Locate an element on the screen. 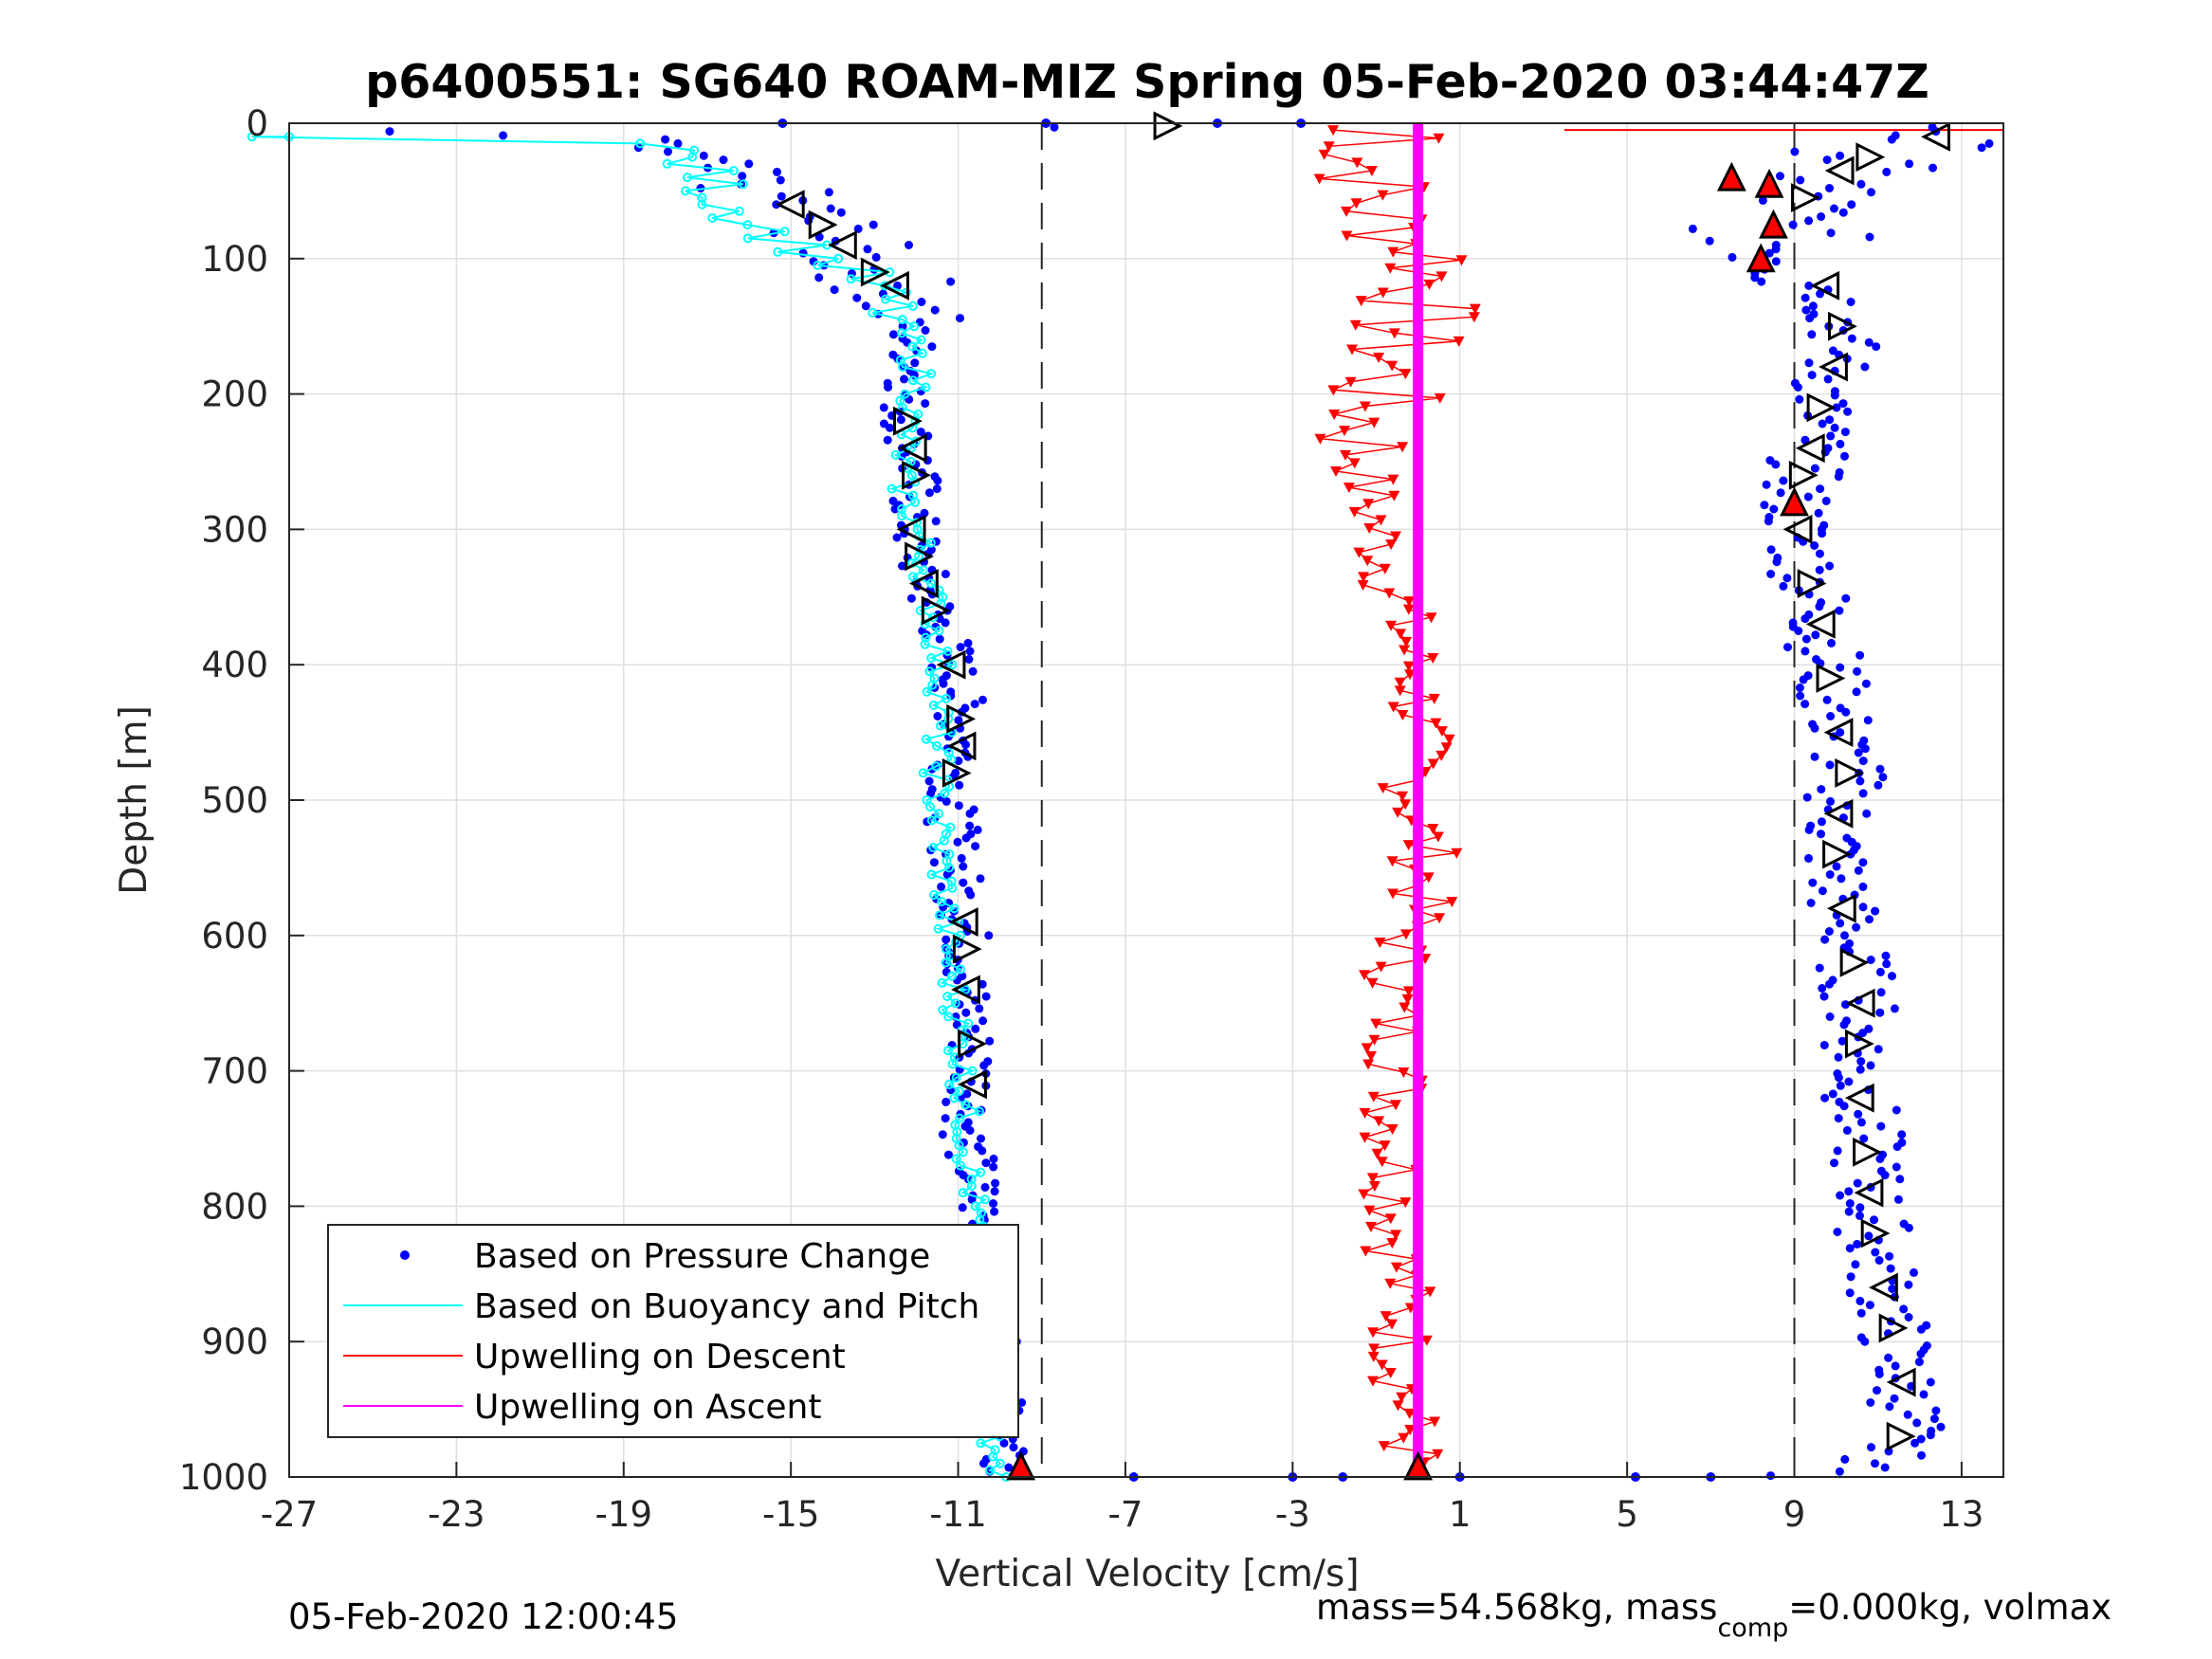 The image size is (2212, 1659). x-tick-label: 1 is located at coordinates (1460, 1514).